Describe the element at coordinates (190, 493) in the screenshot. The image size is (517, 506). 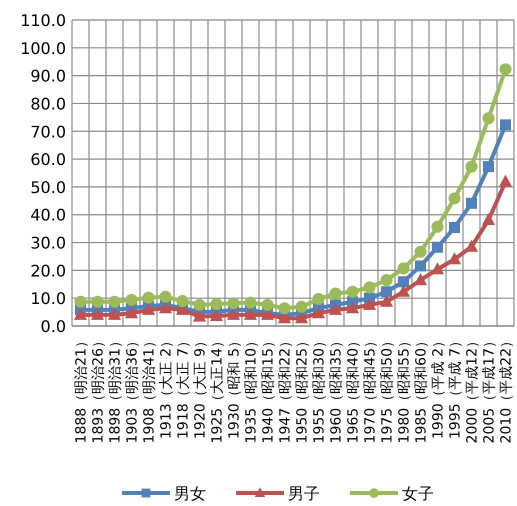
I see `legend-label: 男女` at that location.